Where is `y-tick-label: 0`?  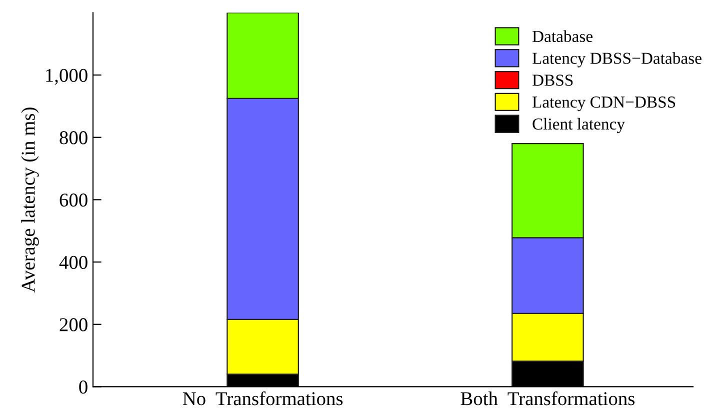 y-tick-label: 0 is located at coordinates (83, 387).